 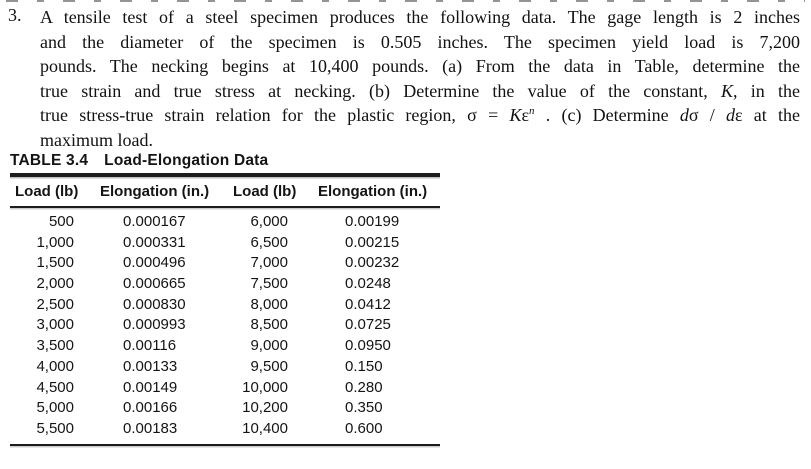 I want to click on header-load-right: Load (lb), so click(x=265, y=191).